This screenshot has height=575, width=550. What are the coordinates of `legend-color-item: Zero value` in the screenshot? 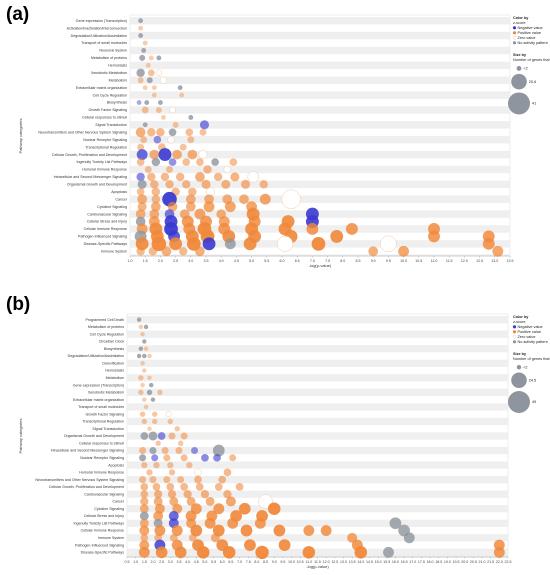 It's located at (527, 337).